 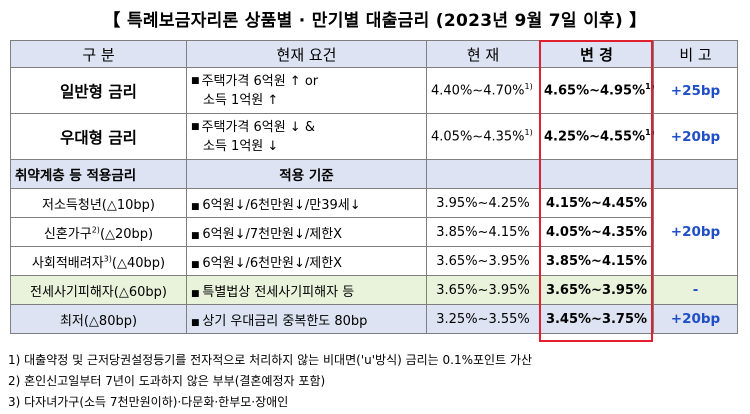 I want to click on preferential-diff: +20bp, so click(x=695, y=136).